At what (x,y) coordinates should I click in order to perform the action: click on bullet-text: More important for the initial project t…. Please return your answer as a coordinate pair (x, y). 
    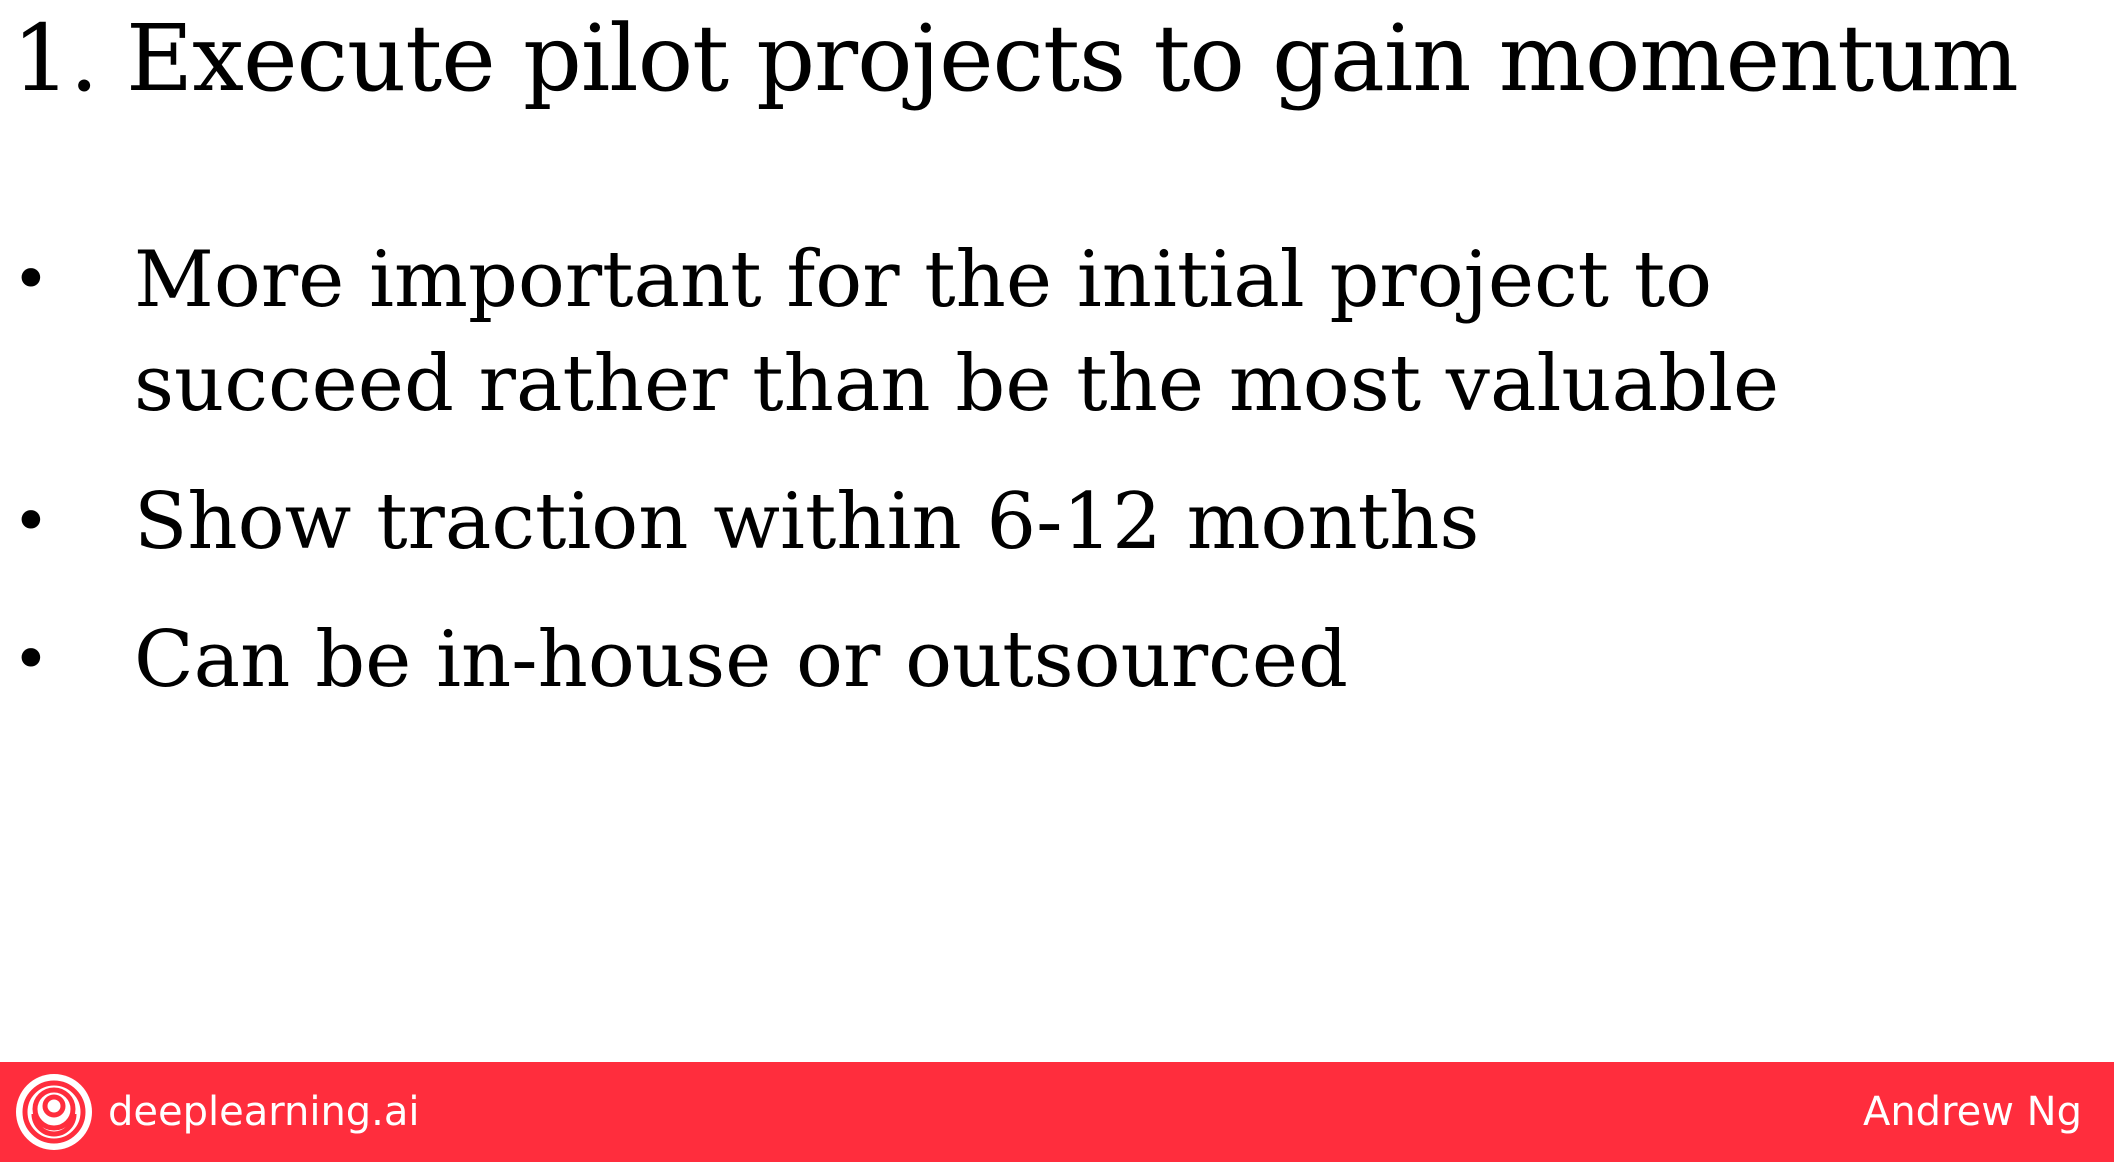
    Looking at the image, I should click on (957, 332).